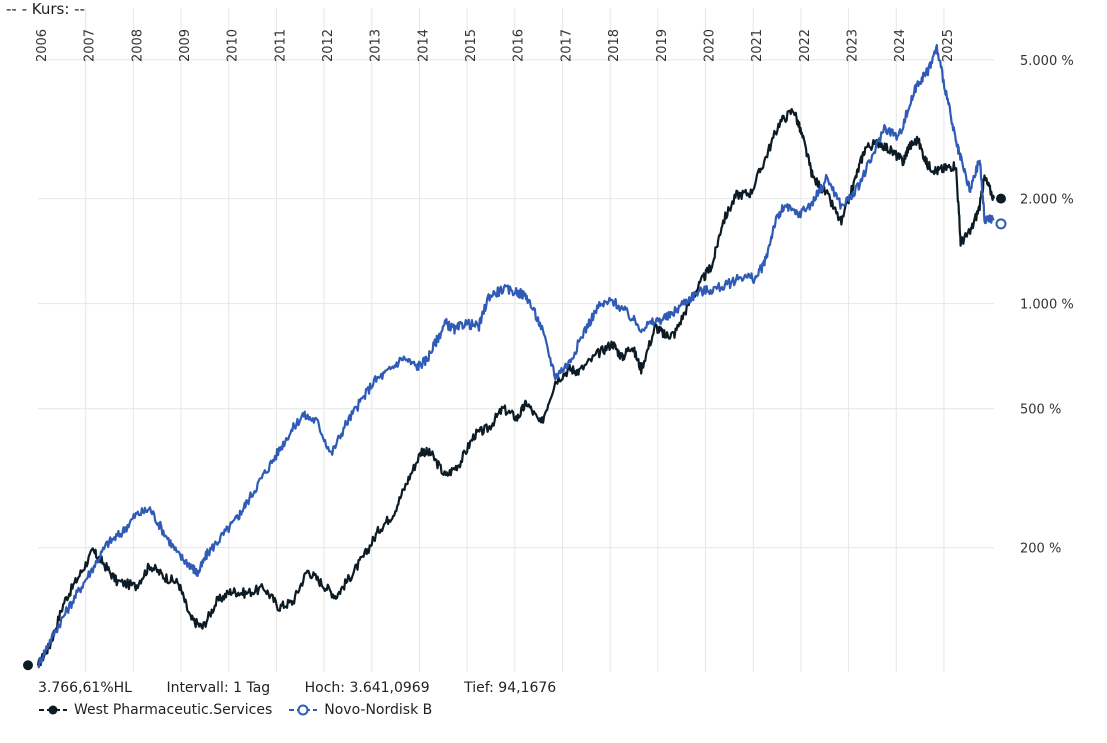 The image size is (1107, 743). I want to click on y-tick-label: 2.000 %, so click(1047, 200).